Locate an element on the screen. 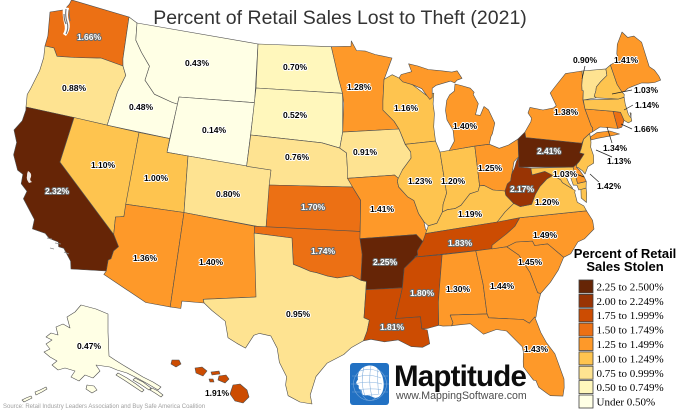 The height and width of the screenshot is (413, 680). svg-text: 0.48% is located at coordinates (141, 107).